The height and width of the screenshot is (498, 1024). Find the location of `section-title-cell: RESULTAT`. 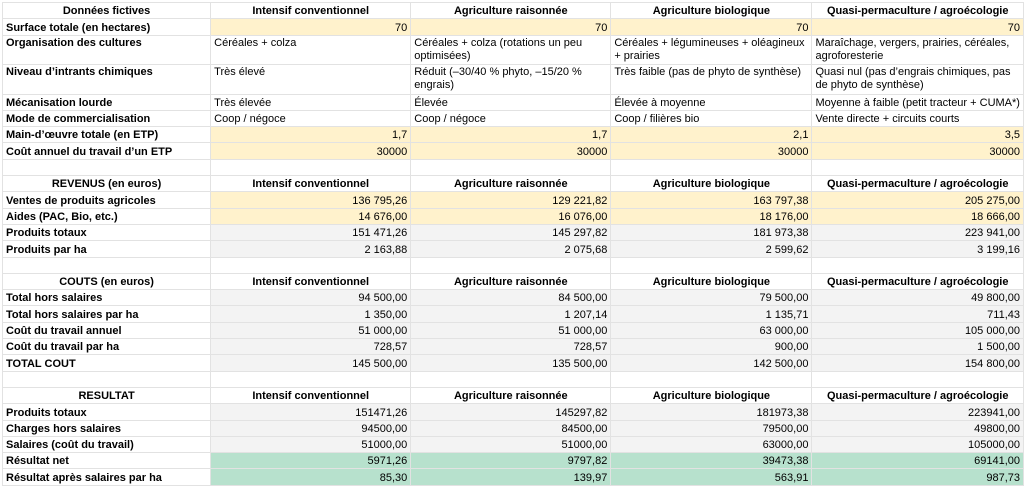

section-title-cell: RESULTAT is located at coordinates (106, 395).